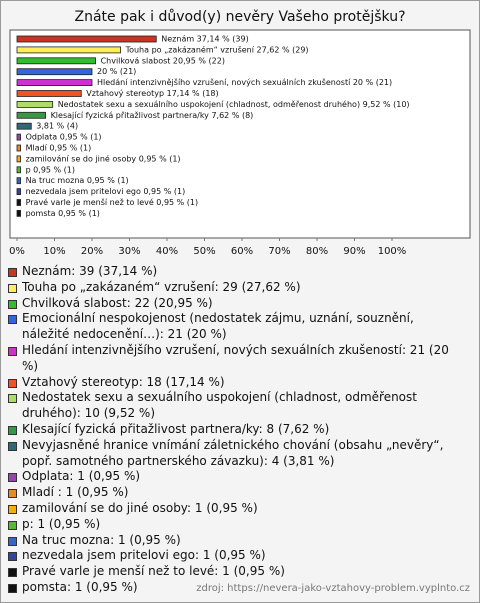  What do you see at coordinates (103, 158) in the screenshot?
I see `bar-label: zamilování se do jiné osoby 0,95 % (1)` at bounding box center [103, 158].